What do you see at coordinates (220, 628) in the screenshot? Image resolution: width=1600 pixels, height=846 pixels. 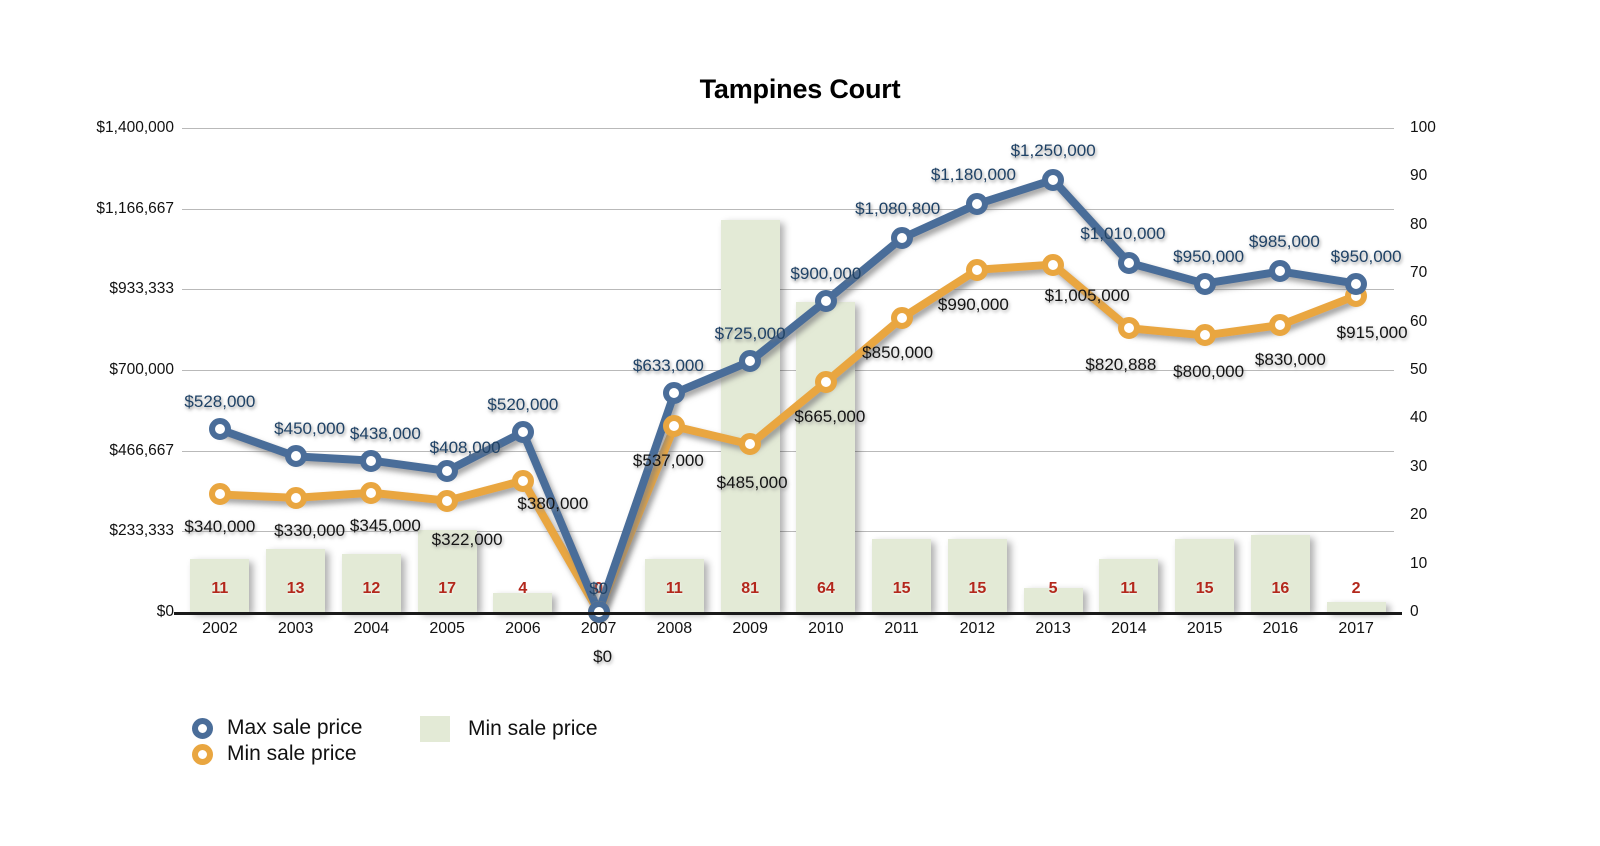 I see `x-axis-tick-label: 2002` at bounding box center [220, 628].